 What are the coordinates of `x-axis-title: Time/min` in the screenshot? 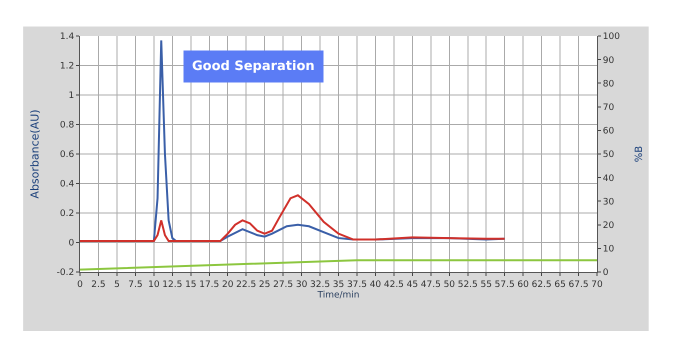 It's located at (338, 295).